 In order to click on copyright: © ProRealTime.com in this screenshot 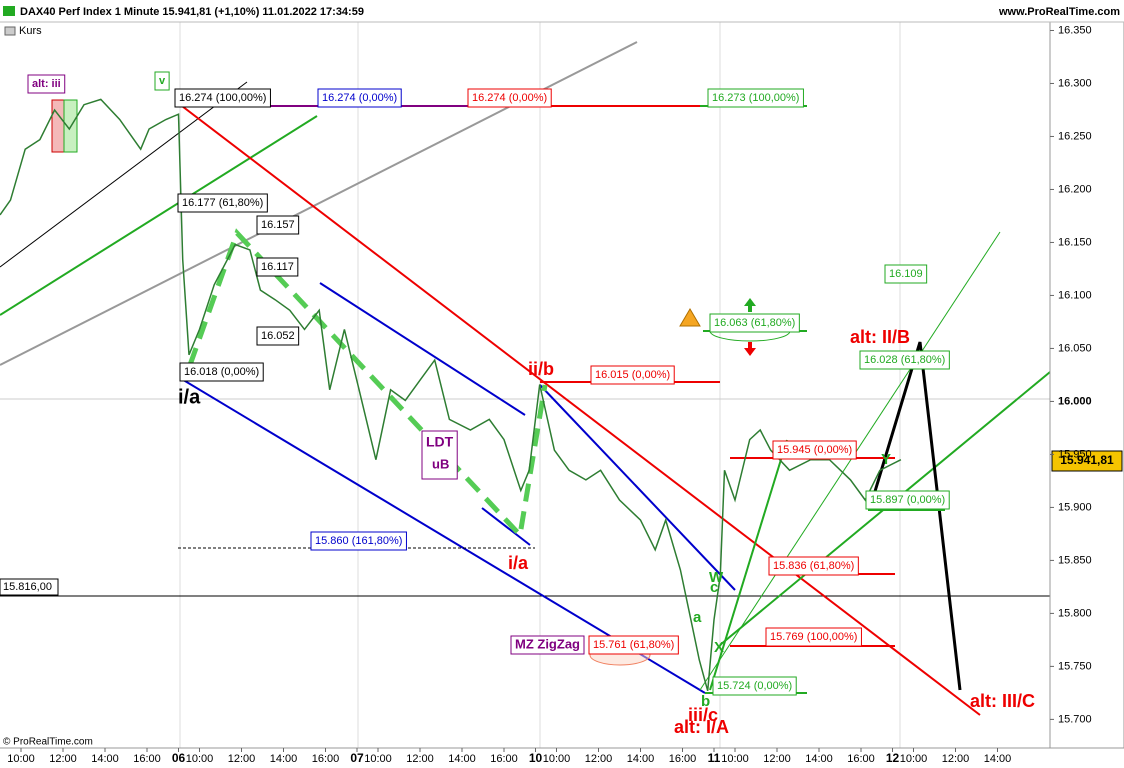, I will do `click(48, 742)`.